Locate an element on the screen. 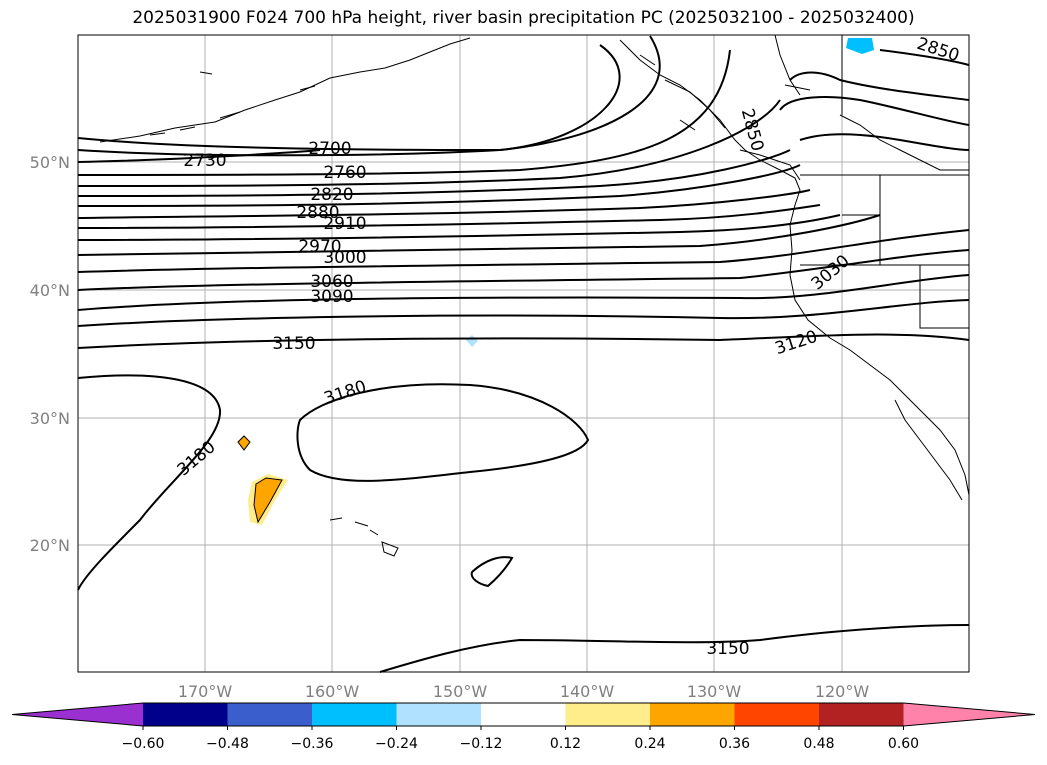 The width and height of the screenshot is (1047, 765). contour-label: 2760 is located at coordinates (344, 173).